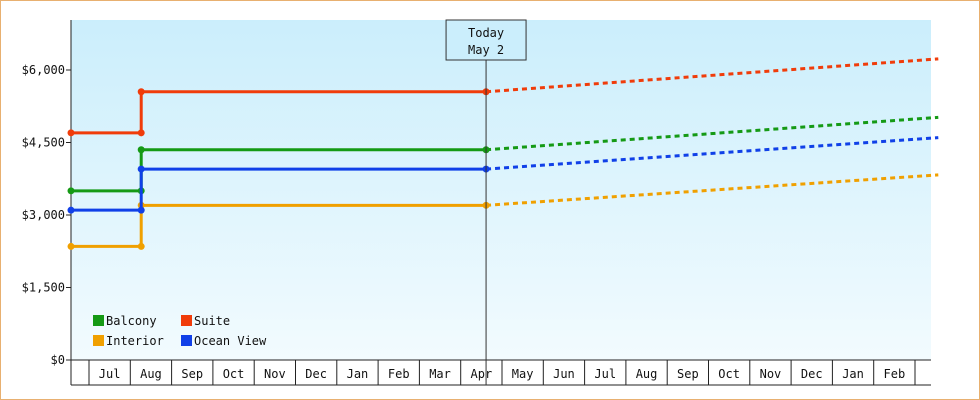 The width and height of the screenshot is (980, 400). I want to click on legend-swatch-interior, so click(98, 340).